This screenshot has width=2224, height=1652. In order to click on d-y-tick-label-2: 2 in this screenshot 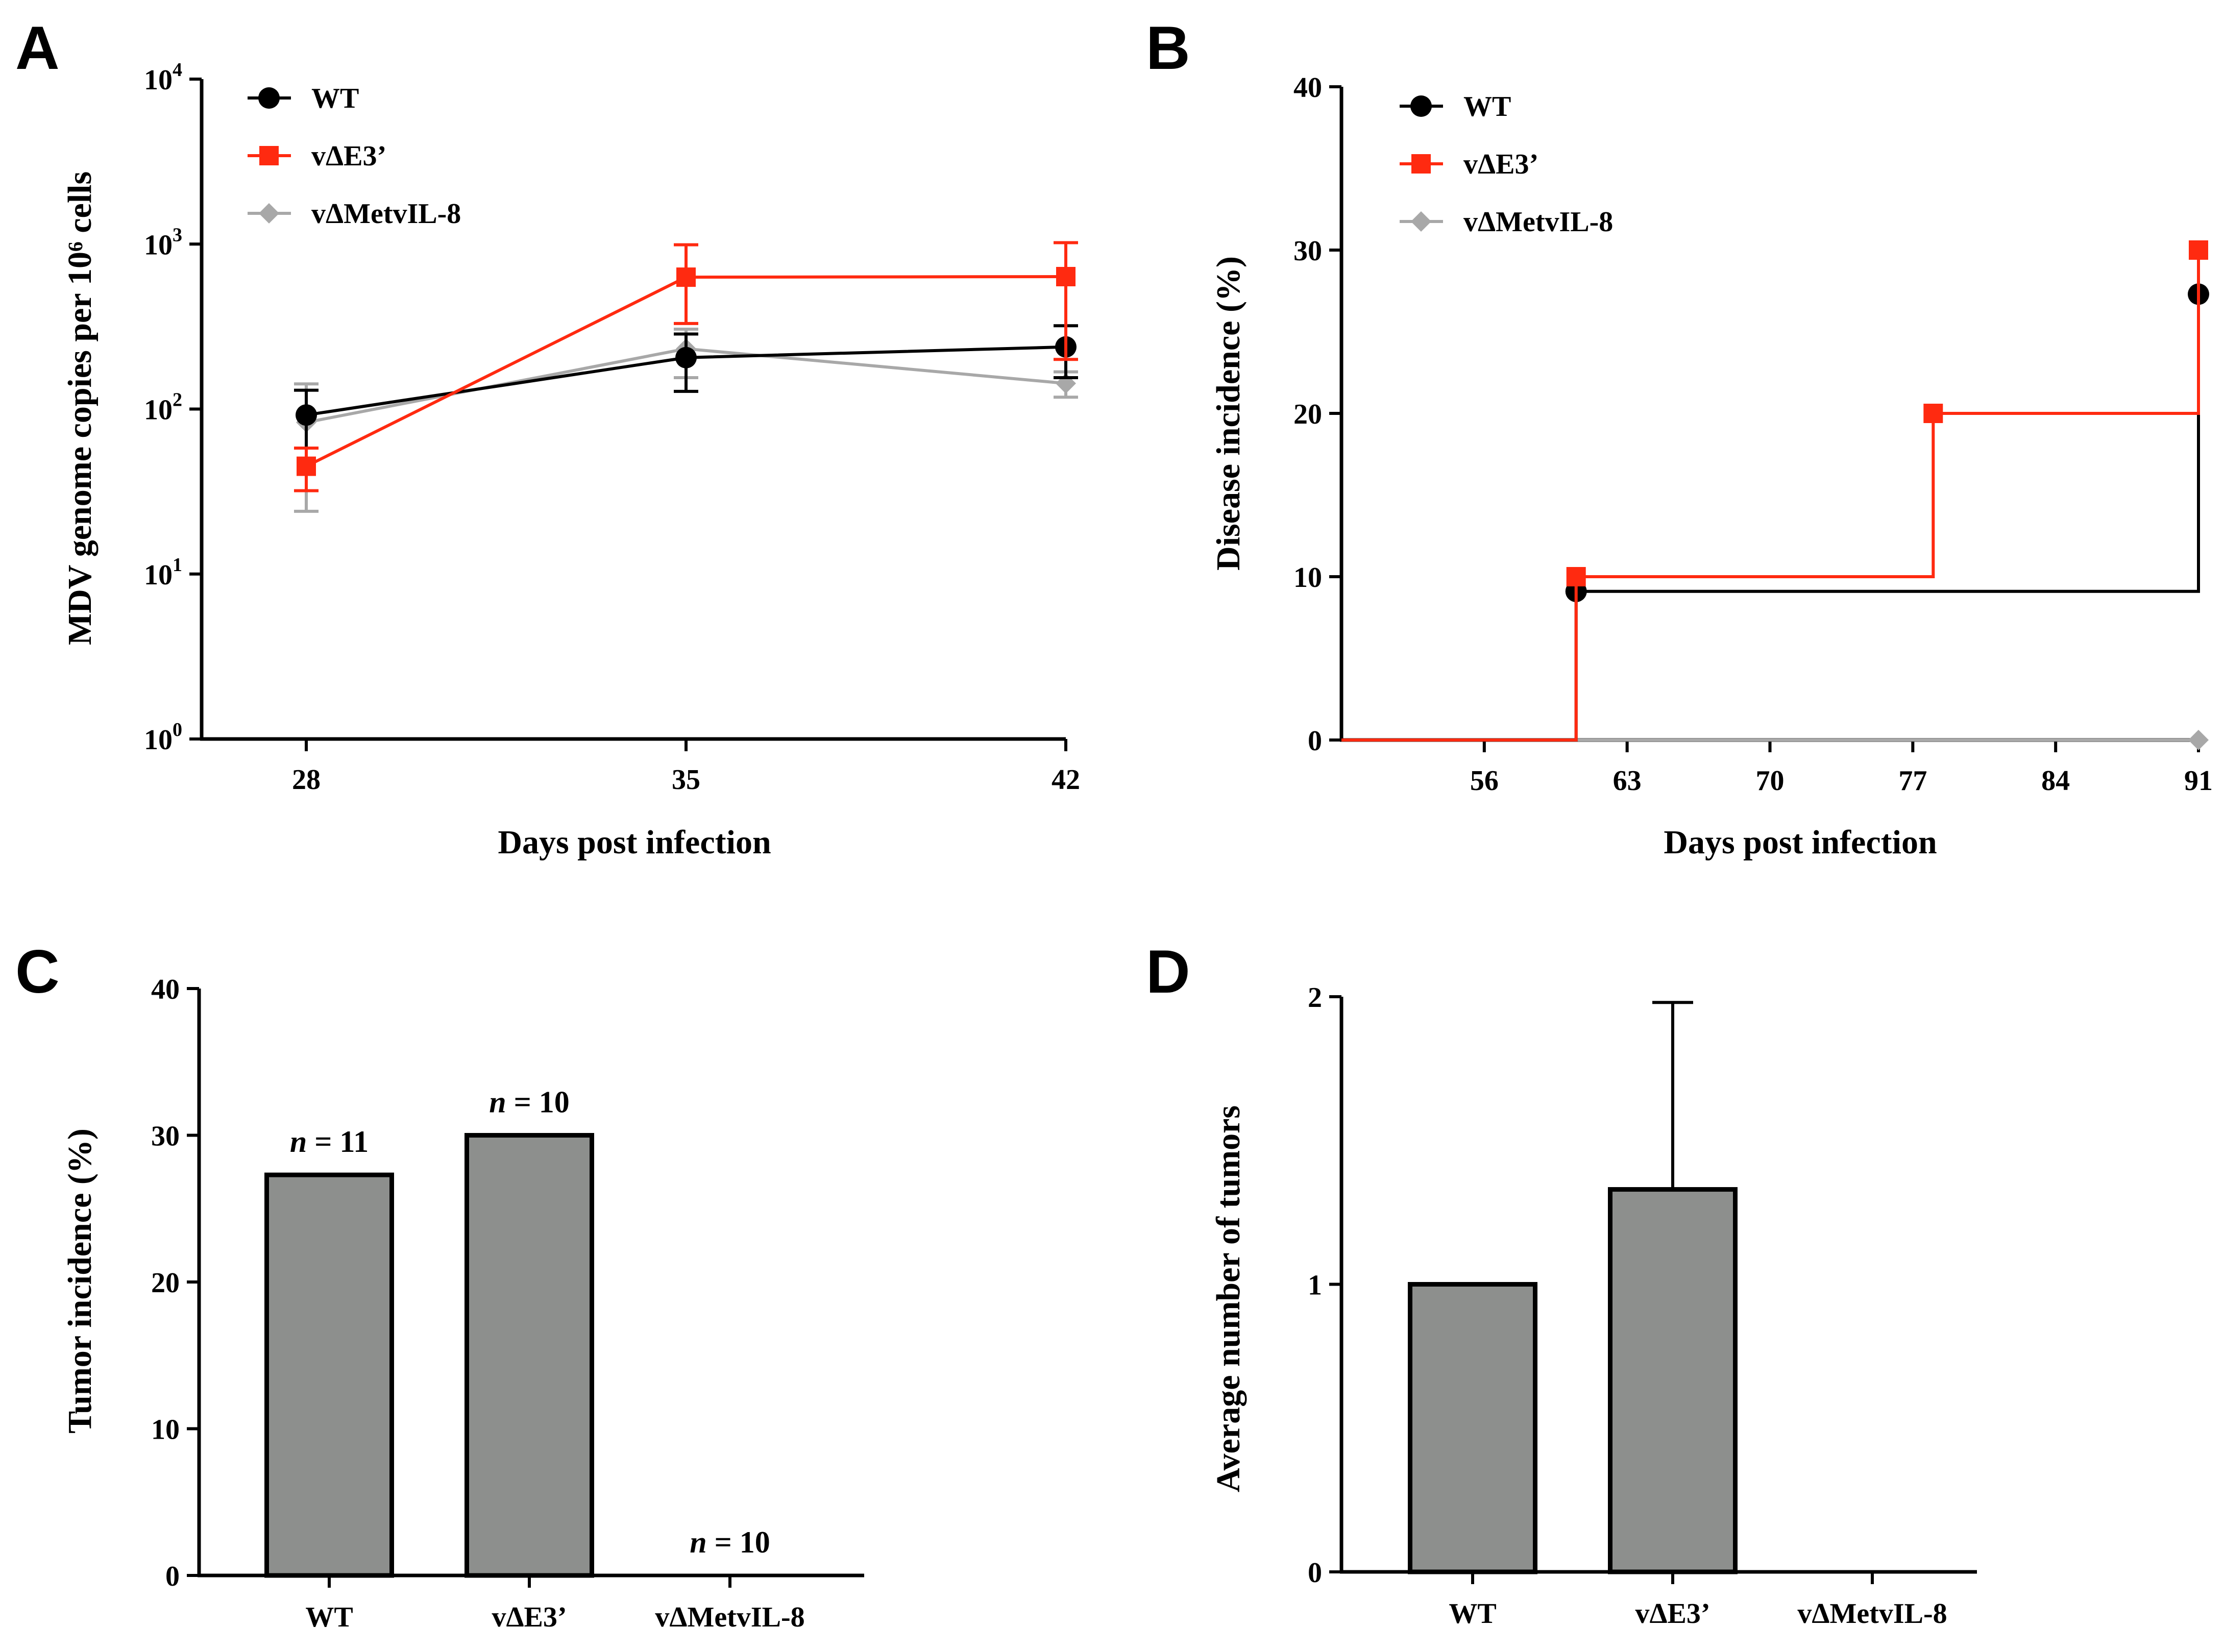, I will do `click(1315, 998)`.